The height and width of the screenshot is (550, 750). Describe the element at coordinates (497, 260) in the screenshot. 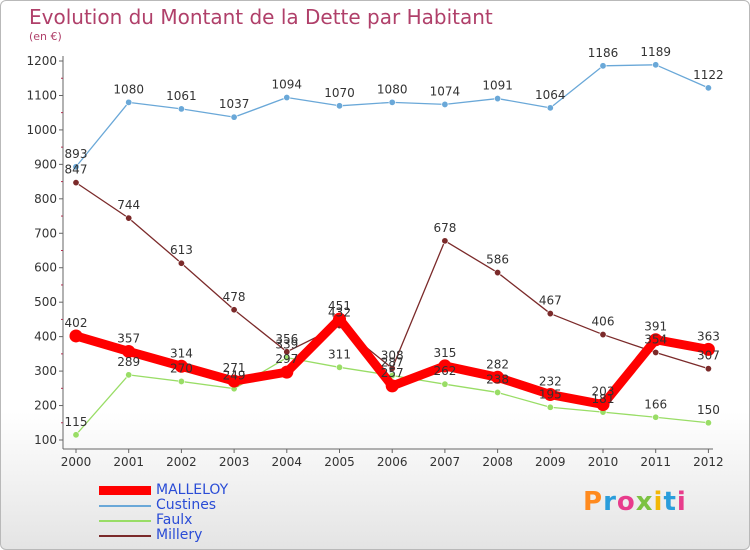

I see `data-label-millery: 586` at that location.